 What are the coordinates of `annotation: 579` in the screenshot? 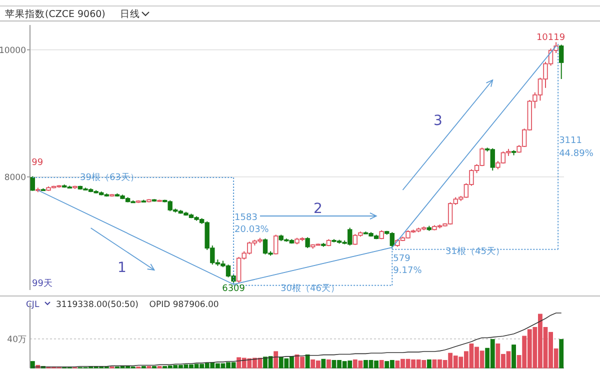 It's located at (402, 259).